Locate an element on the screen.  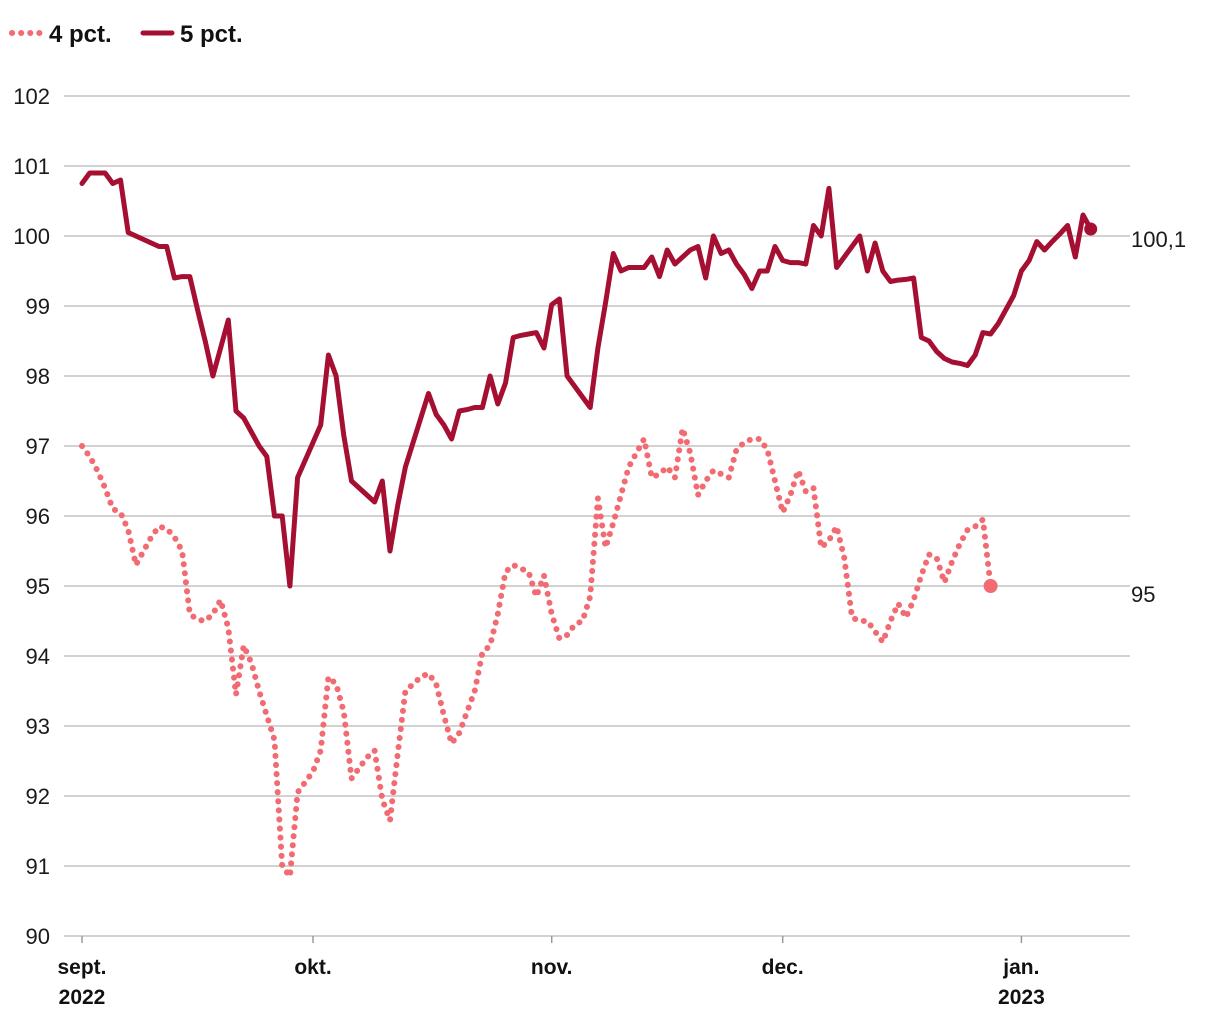
y-tick-label: 90 is located at coordinates (38, 936).